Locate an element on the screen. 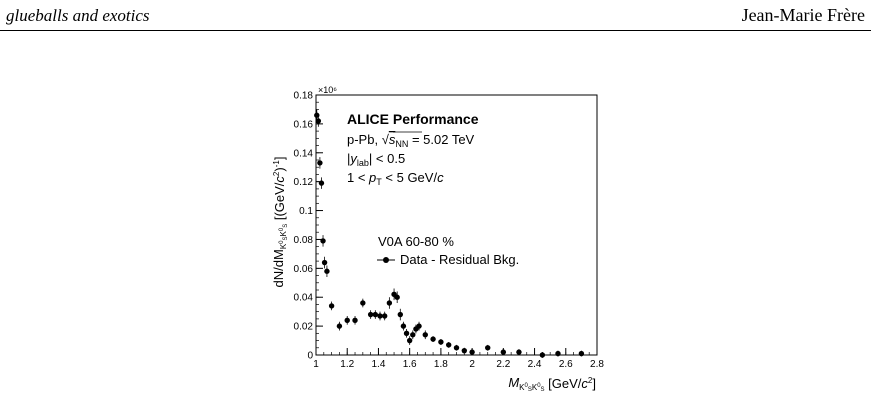 This screenshot has height=405, width=871. y-tick-label: 0.18 is located at coordinates (304, 96).